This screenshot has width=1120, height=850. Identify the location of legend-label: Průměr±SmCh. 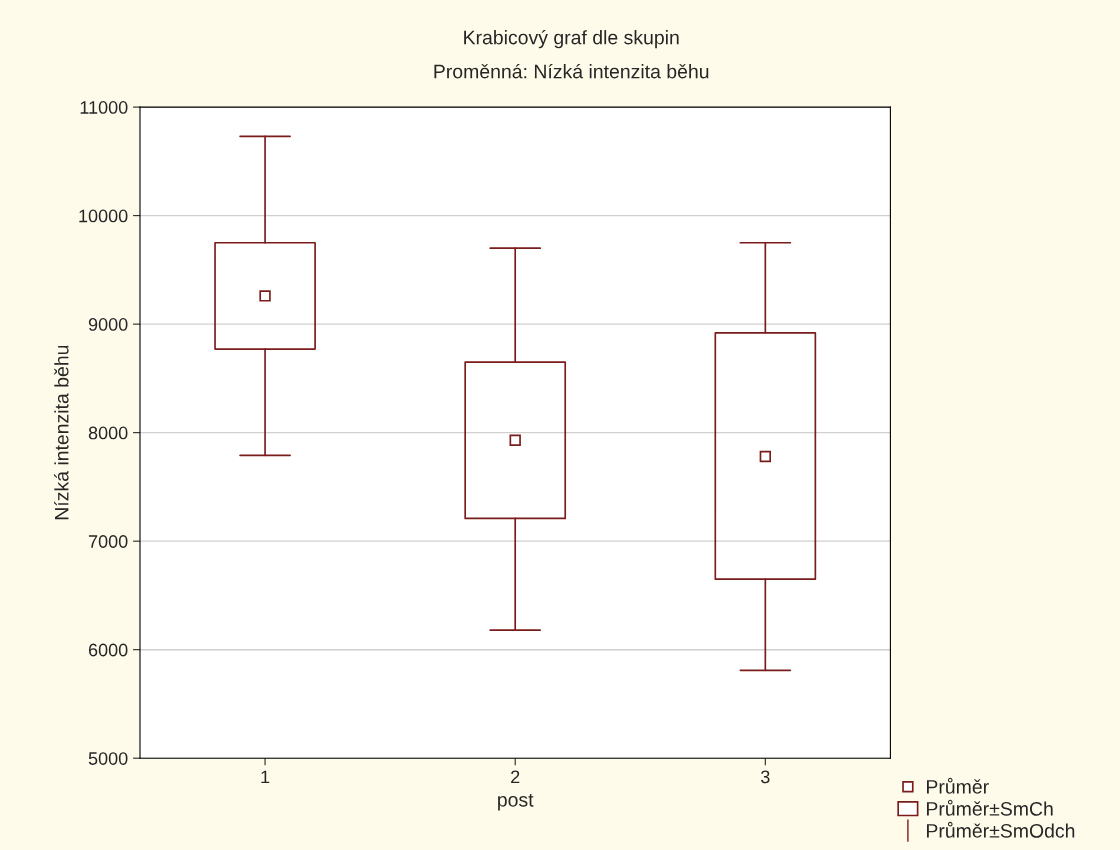
(990, 807).